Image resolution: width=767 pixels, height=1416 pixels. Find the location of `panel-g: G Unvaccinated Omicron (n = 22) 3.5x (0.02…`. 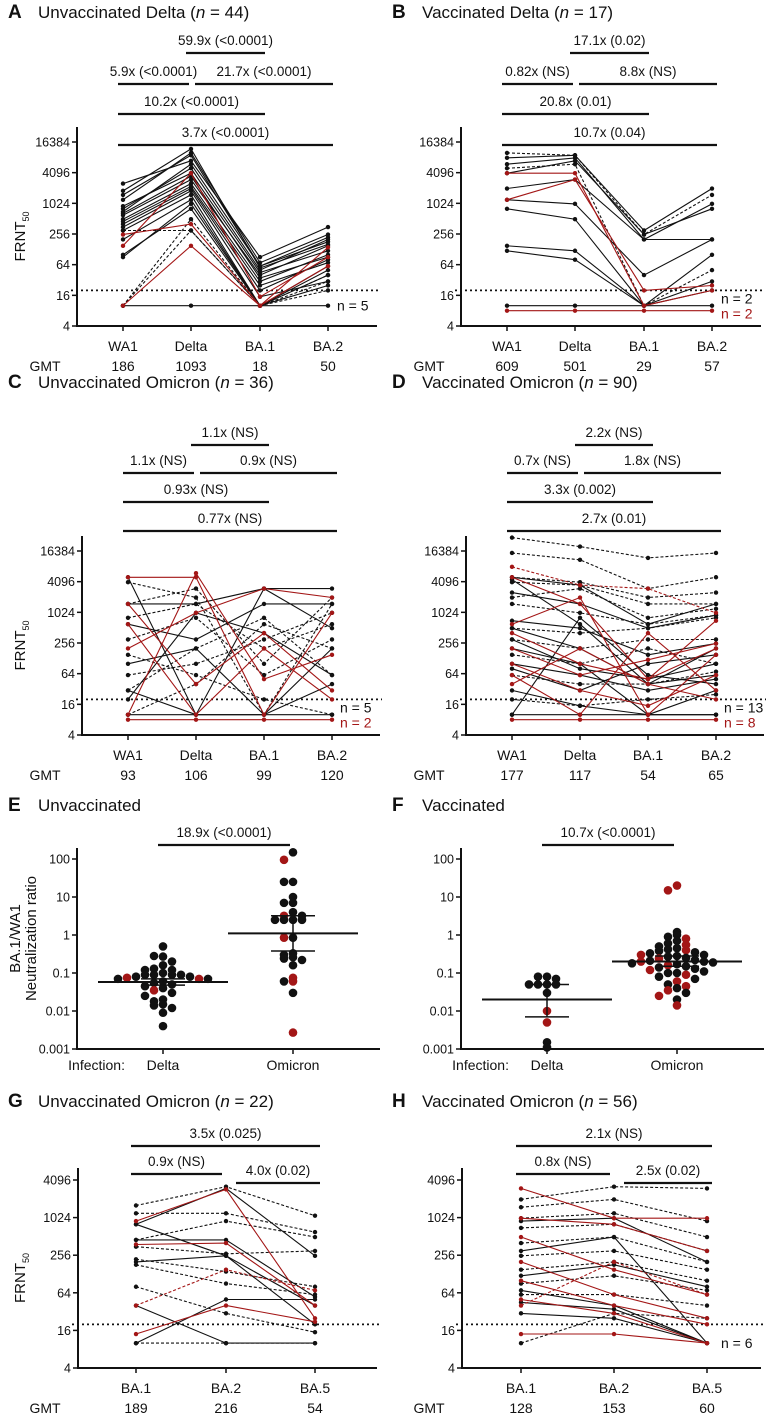

panel-g: G Unvaccinated Omicron (n = 22) 3.5x (0.02… is located at coordinates (193, 1253).